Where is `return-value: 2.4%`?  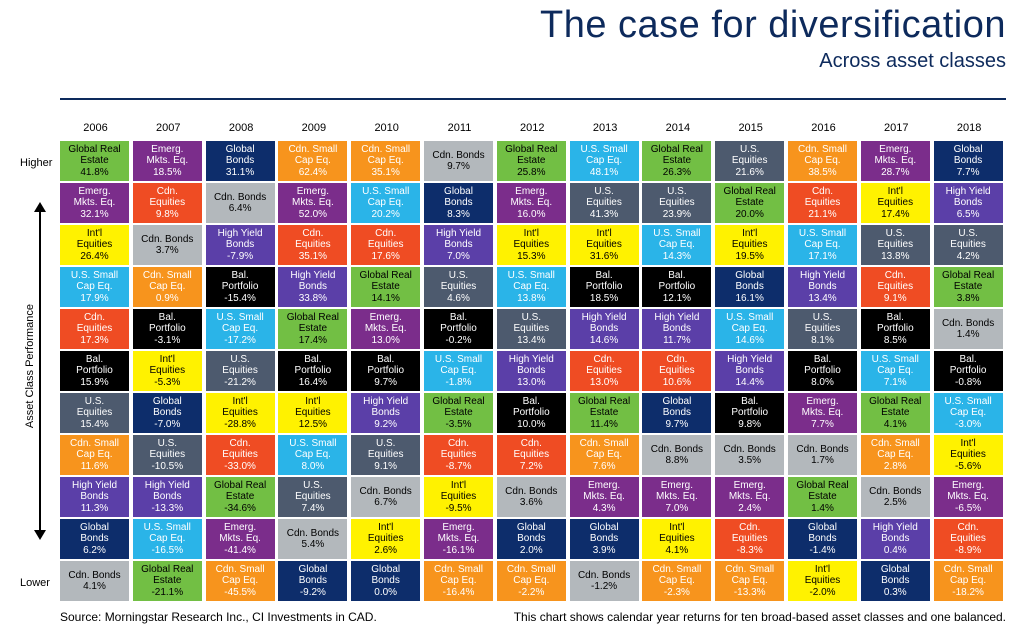 return-value: 2.4% is located at coordinates (750, 508).